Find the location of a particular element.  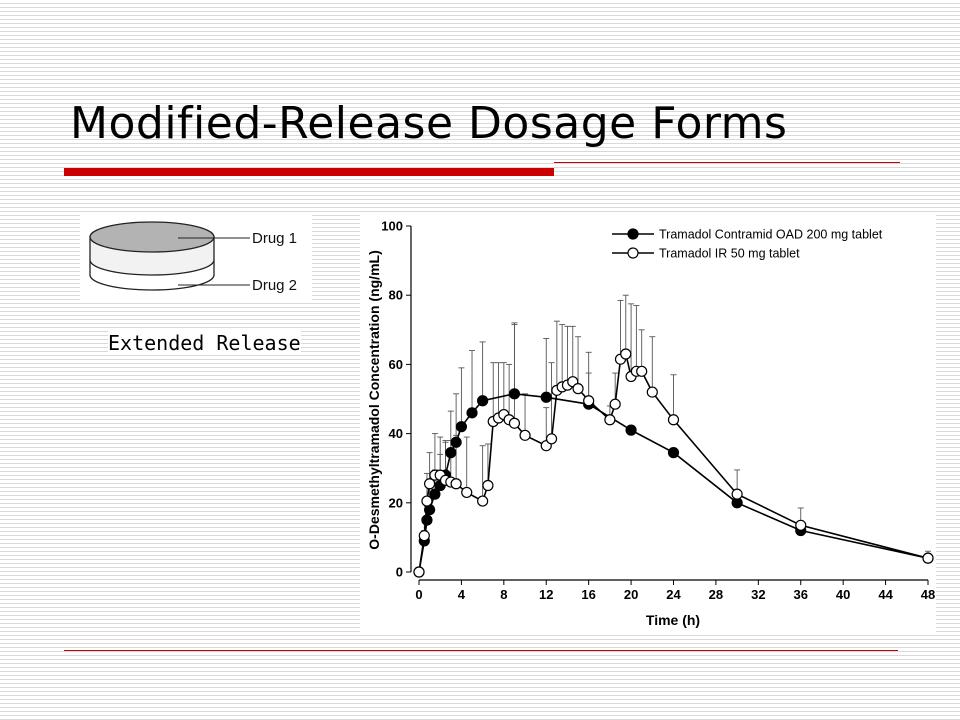

legend-label-1: Tramadol Contramid OAD 200 mg tablet is located at coordinates (771, 235).